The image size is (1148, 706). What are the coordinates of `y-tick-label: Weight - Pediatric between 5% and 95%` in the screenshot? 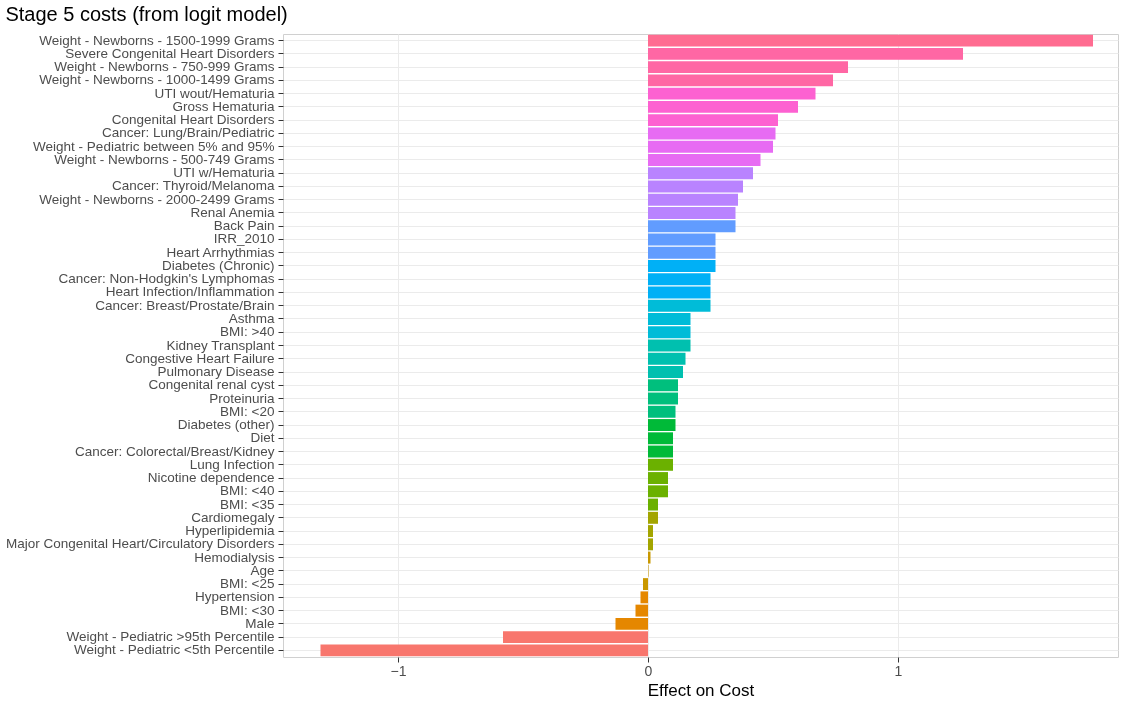 It's located at (154, 146).